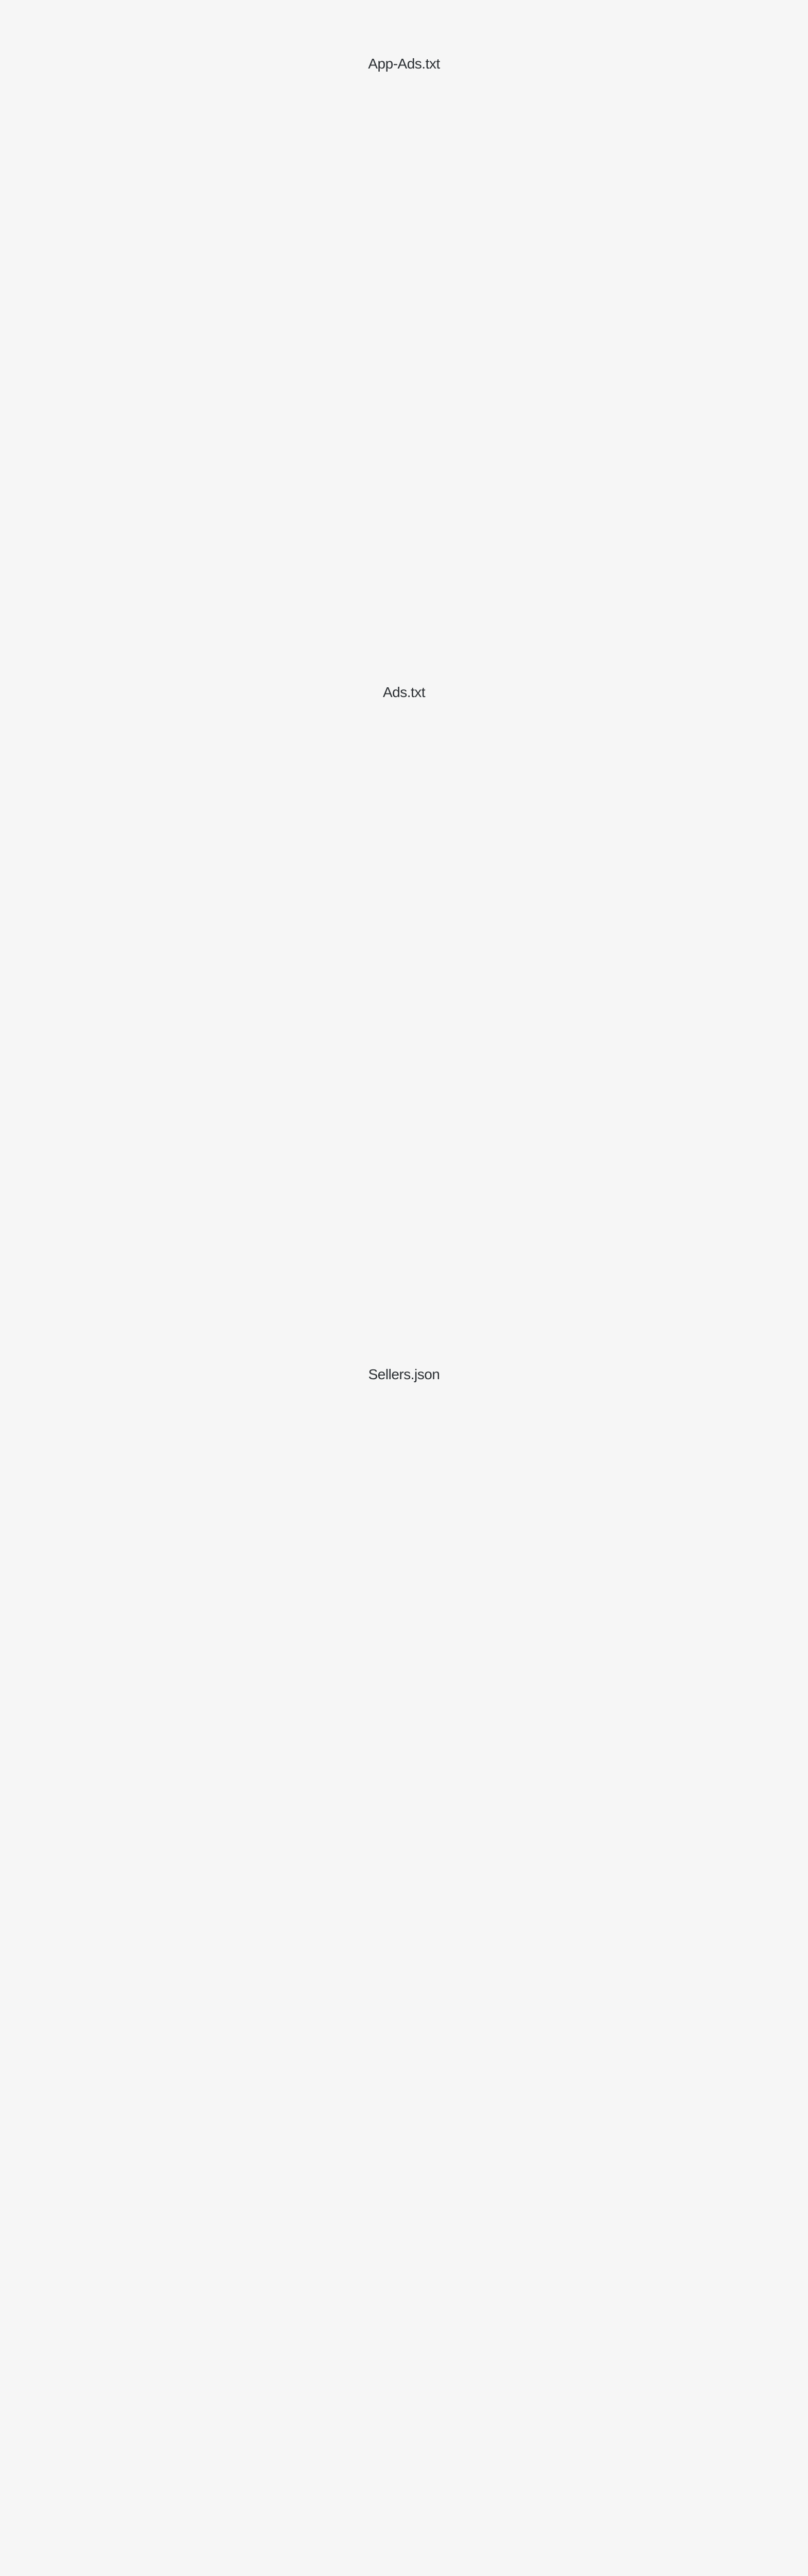  I want to click on filter-bar, so click(404, 23).